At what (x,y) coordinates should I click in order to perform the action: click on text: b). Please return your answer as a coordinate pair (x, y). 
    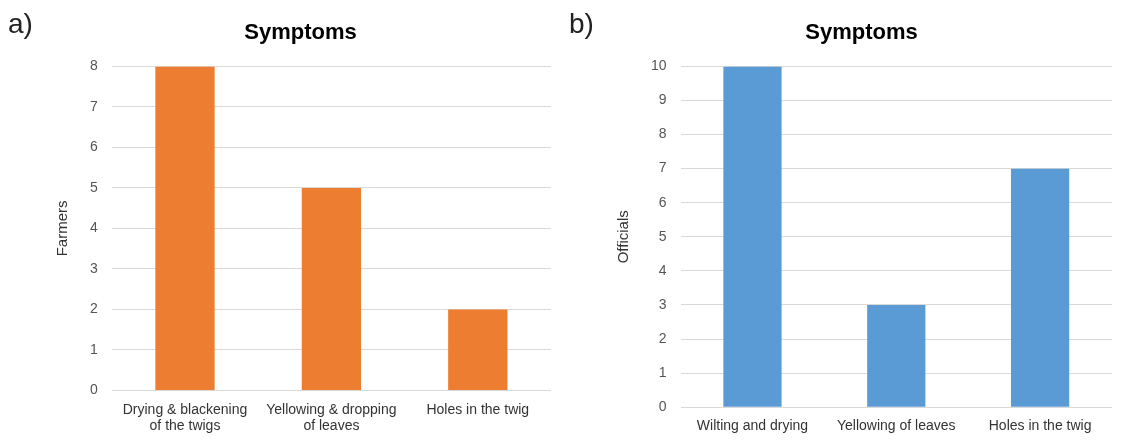
    Looking at the image, I should click on (581, 24).